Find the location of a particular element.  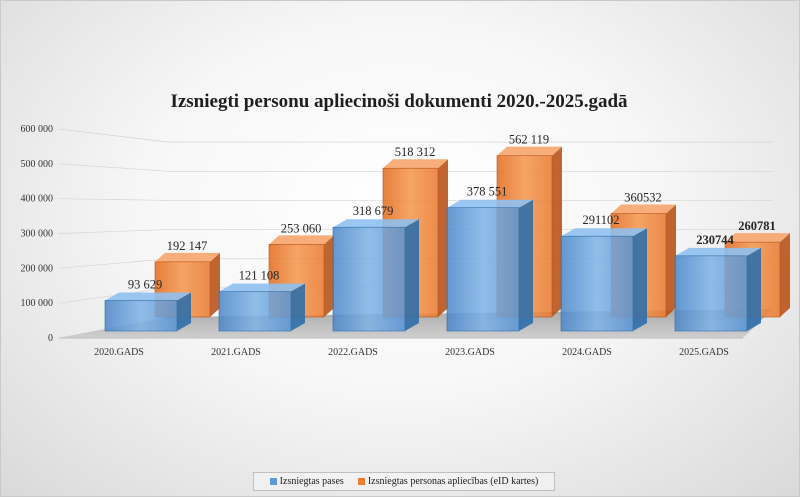

data-label-eid: 192 147 is located at coordinates (187, 246).